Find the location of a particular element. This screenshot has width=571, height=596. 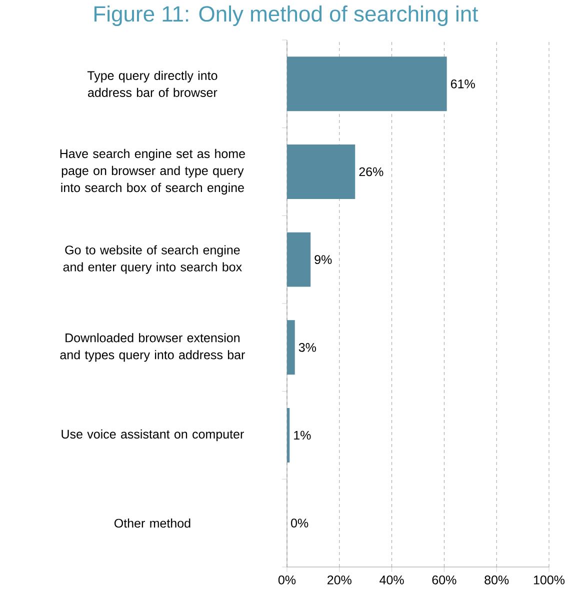

x-tick-label: 20% is located at coordinates (340, 580).